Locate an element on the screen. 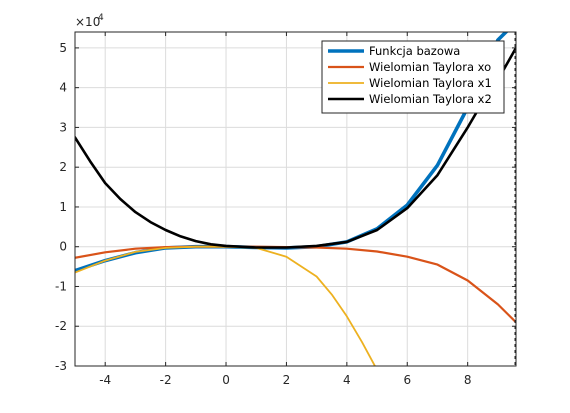 This screenshot has width=570, height=413. x-tick-label: 6 is located at coordinates (407, 380).